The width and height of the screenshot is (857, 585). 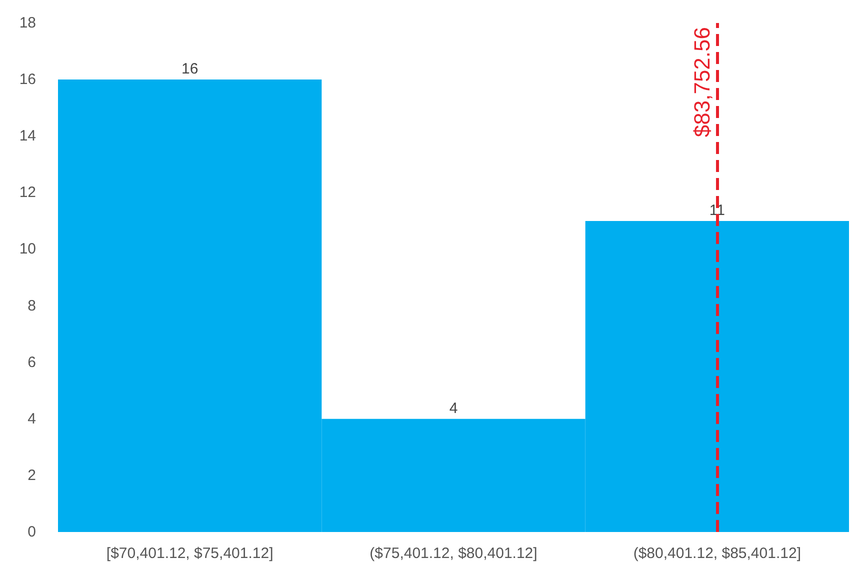 I want to click on y-tick-label: 16, so click(x=27, y=79).